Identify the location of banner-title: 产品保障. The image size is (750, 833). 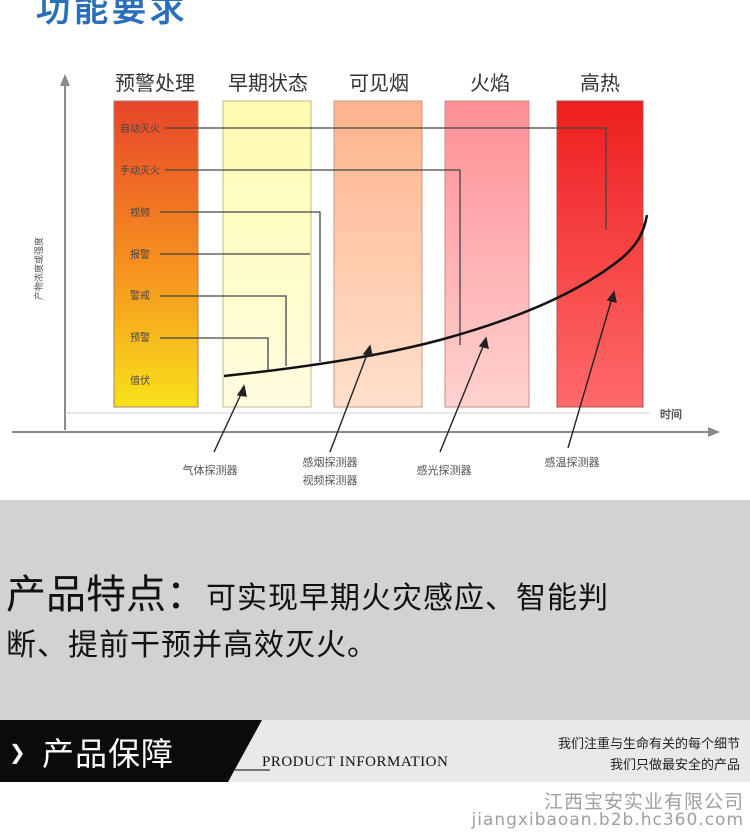
(108, 754).